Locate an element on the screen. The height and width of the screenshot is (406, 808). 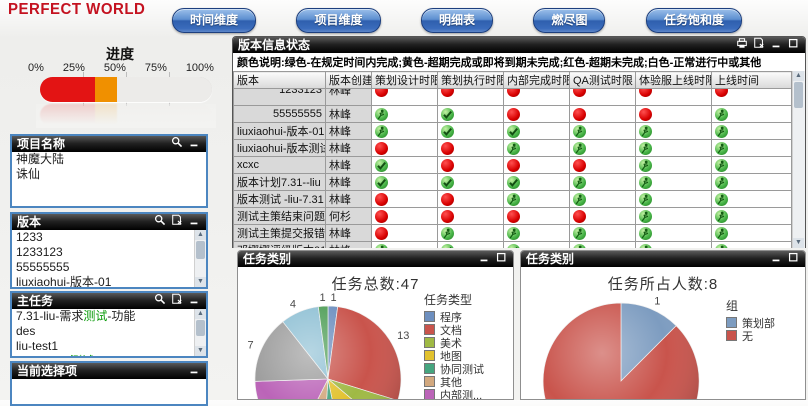
legend-item: 其他 is located at coordinates (454, 382).